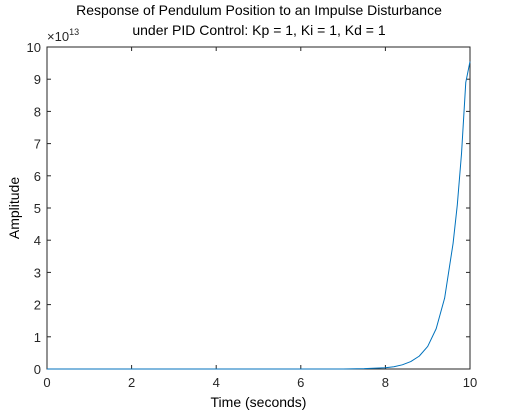  Describe the element at coordinates (37, 208) in the screenshot. I see `y-tick-label: 5` at that location.